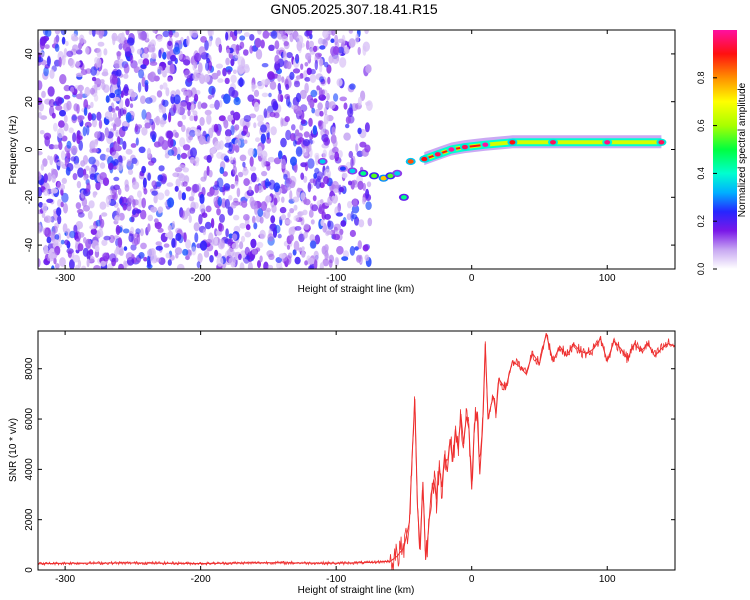  What do you see at coordinates (701, 221) in the screenshot?
I see `colorbar-tick-label: 0.2` at bounding box center [701, 221].